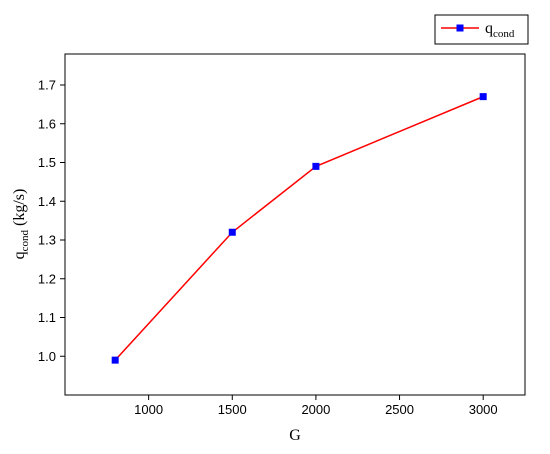 This screenshot has height=454, width=550. Describe the element at coordinates (295, 435) in the screenshot. I see `x-axis-title: G` at that location.